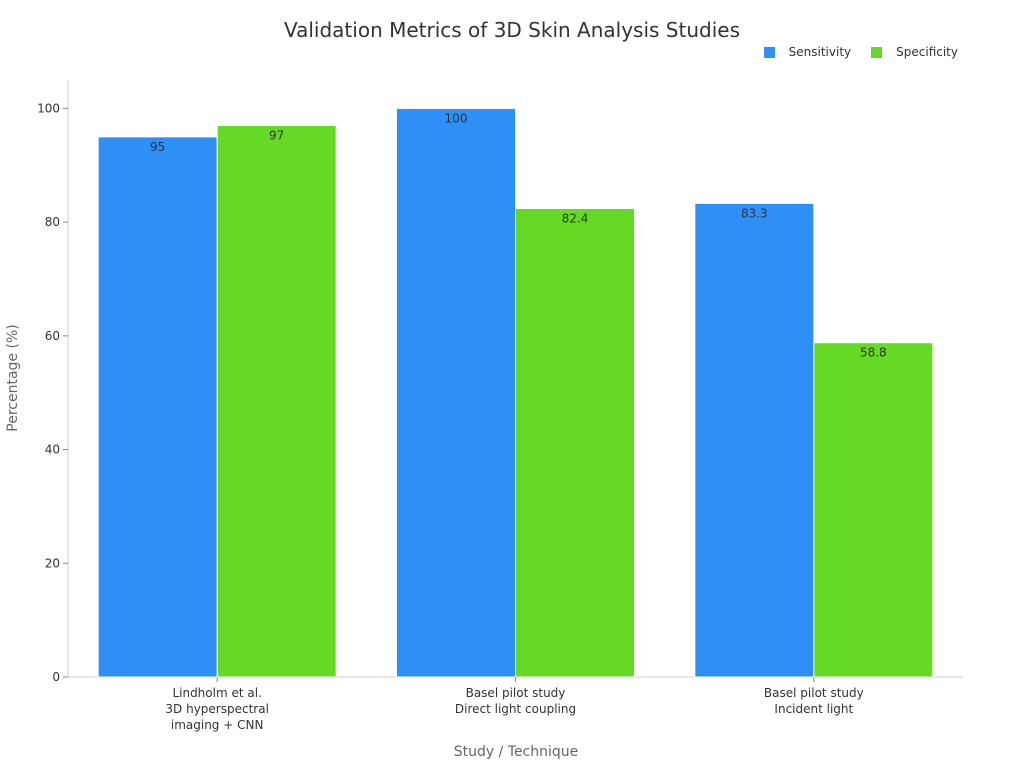 This screenshot has height=768, width=1024. I want to click on data-label-sensitivity-2: 100, so click(456, 118).